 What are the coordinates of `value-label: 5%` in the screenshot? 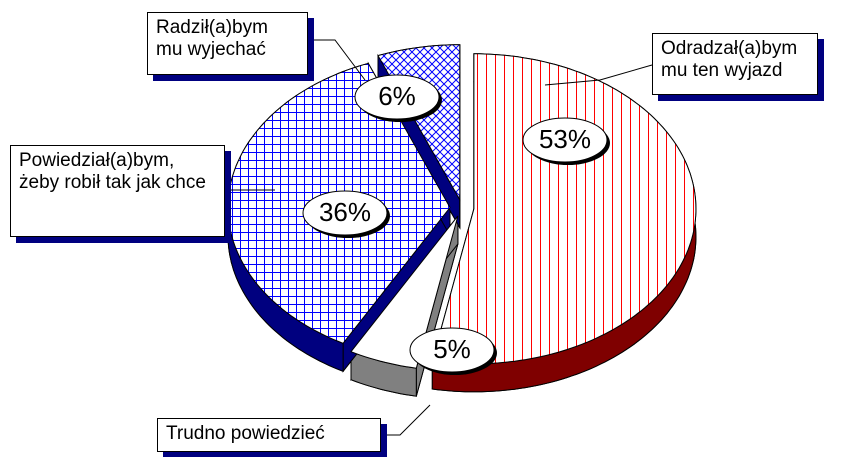 It's located at (452, 349).